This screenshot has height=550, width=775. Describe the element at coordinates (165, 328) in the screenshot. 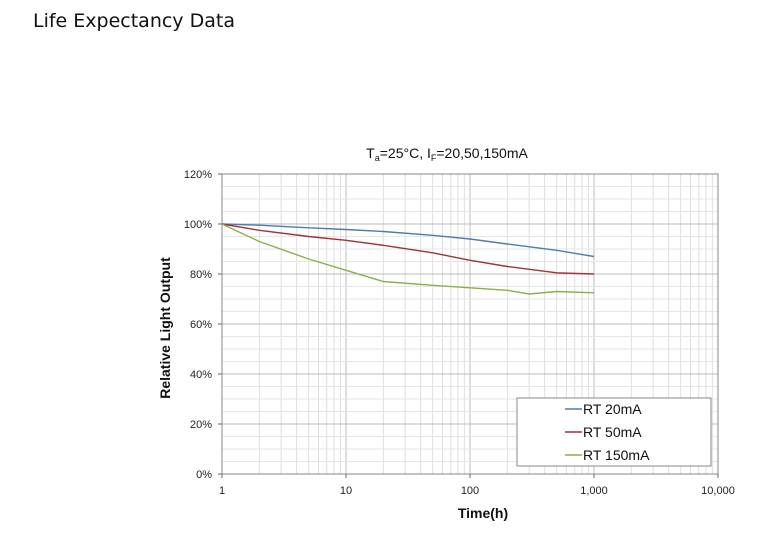

I see `y-axis-title: Relative Light Output` at that location.